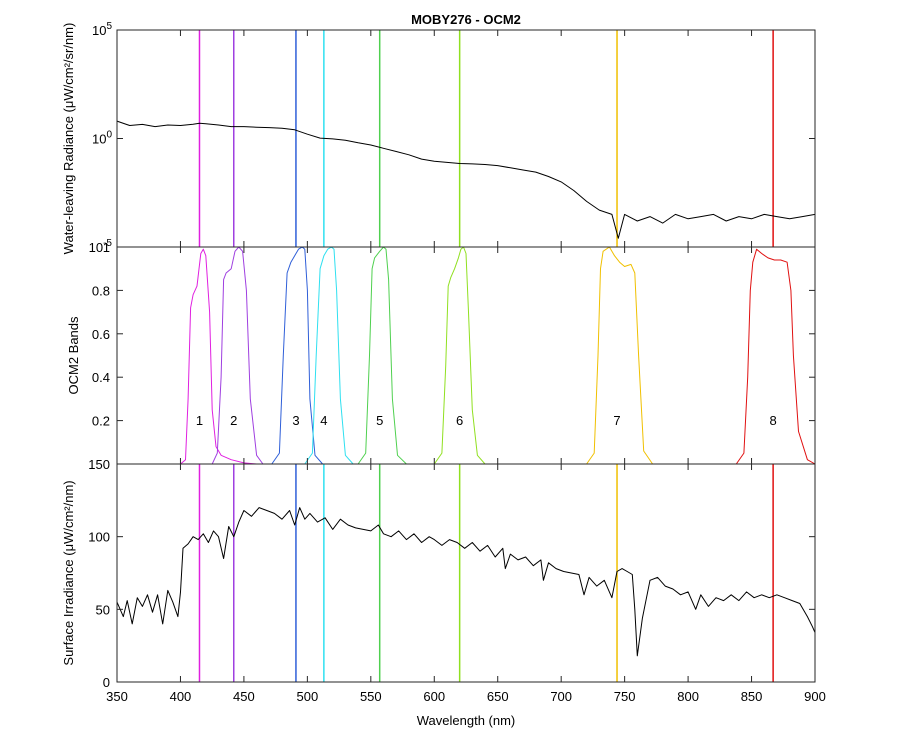 Image resolution: width=900 pixels, height=750 pixels. Describe the element at coordinates (466, 19) in the screenshot. I see `chart-title: MOBY276 - OCM2` at that location.